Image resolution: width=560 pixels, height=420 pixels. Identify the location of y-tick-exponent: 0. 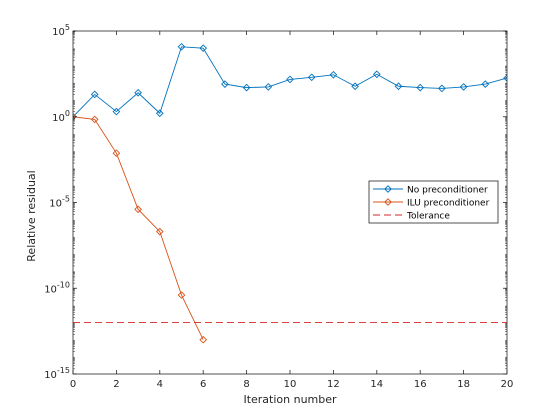
(67, 113).